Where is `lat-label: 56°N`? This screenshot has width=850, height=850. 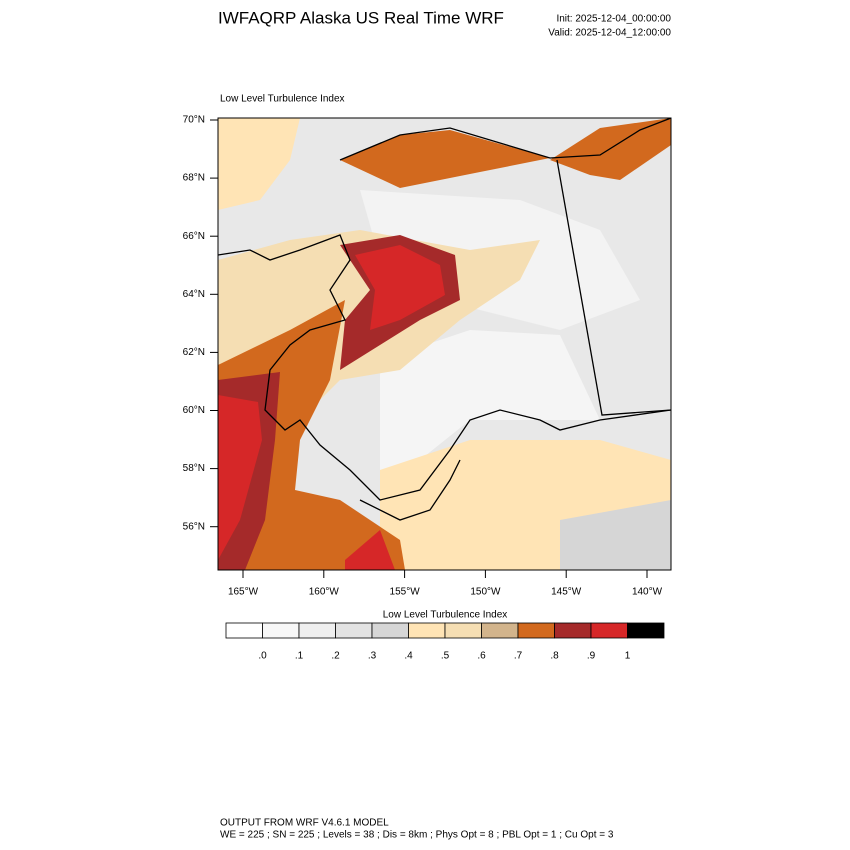 lat-label: 56°N is located at coordinates (194, 526).